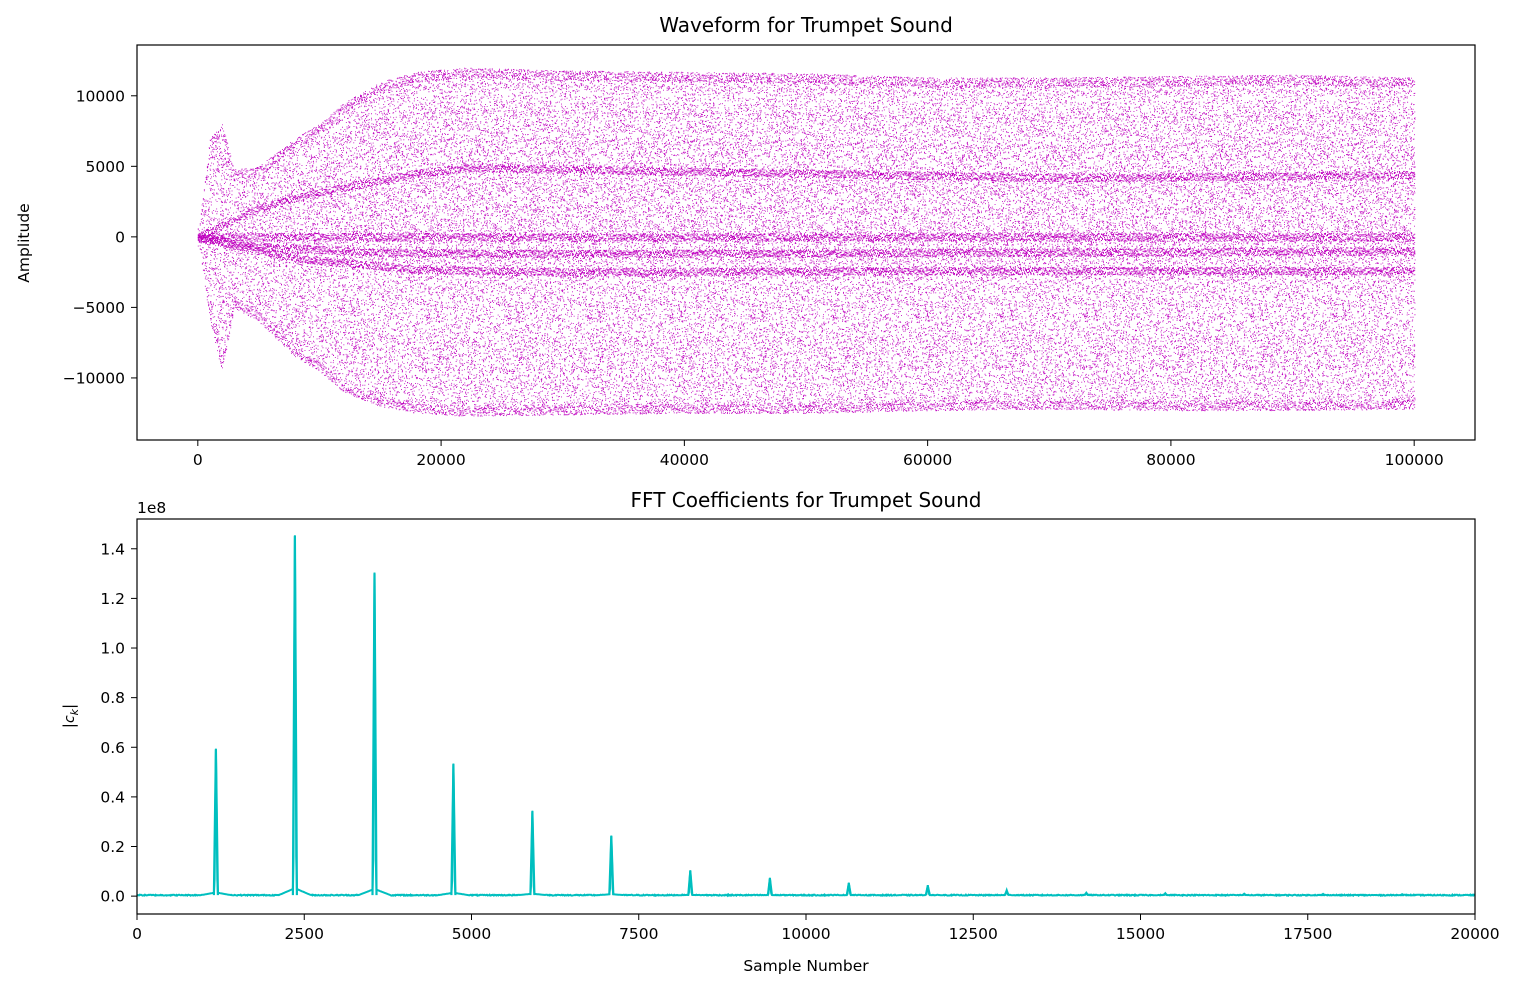  Describe the element at coordinates (806, 500) in the screenshot. I see `fft-title: FFT Coefficients for Trumpet Sound` at that location.